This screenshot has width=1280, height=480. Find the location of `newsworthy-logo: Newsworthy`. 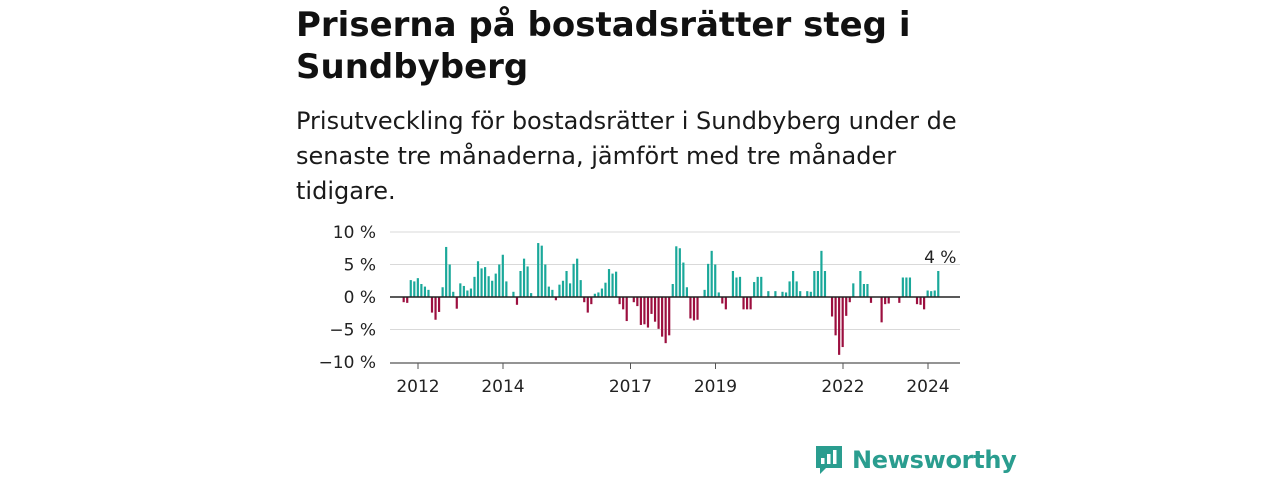

newsworthy-logo: Newsworthy is located at coordinates (915, 460).